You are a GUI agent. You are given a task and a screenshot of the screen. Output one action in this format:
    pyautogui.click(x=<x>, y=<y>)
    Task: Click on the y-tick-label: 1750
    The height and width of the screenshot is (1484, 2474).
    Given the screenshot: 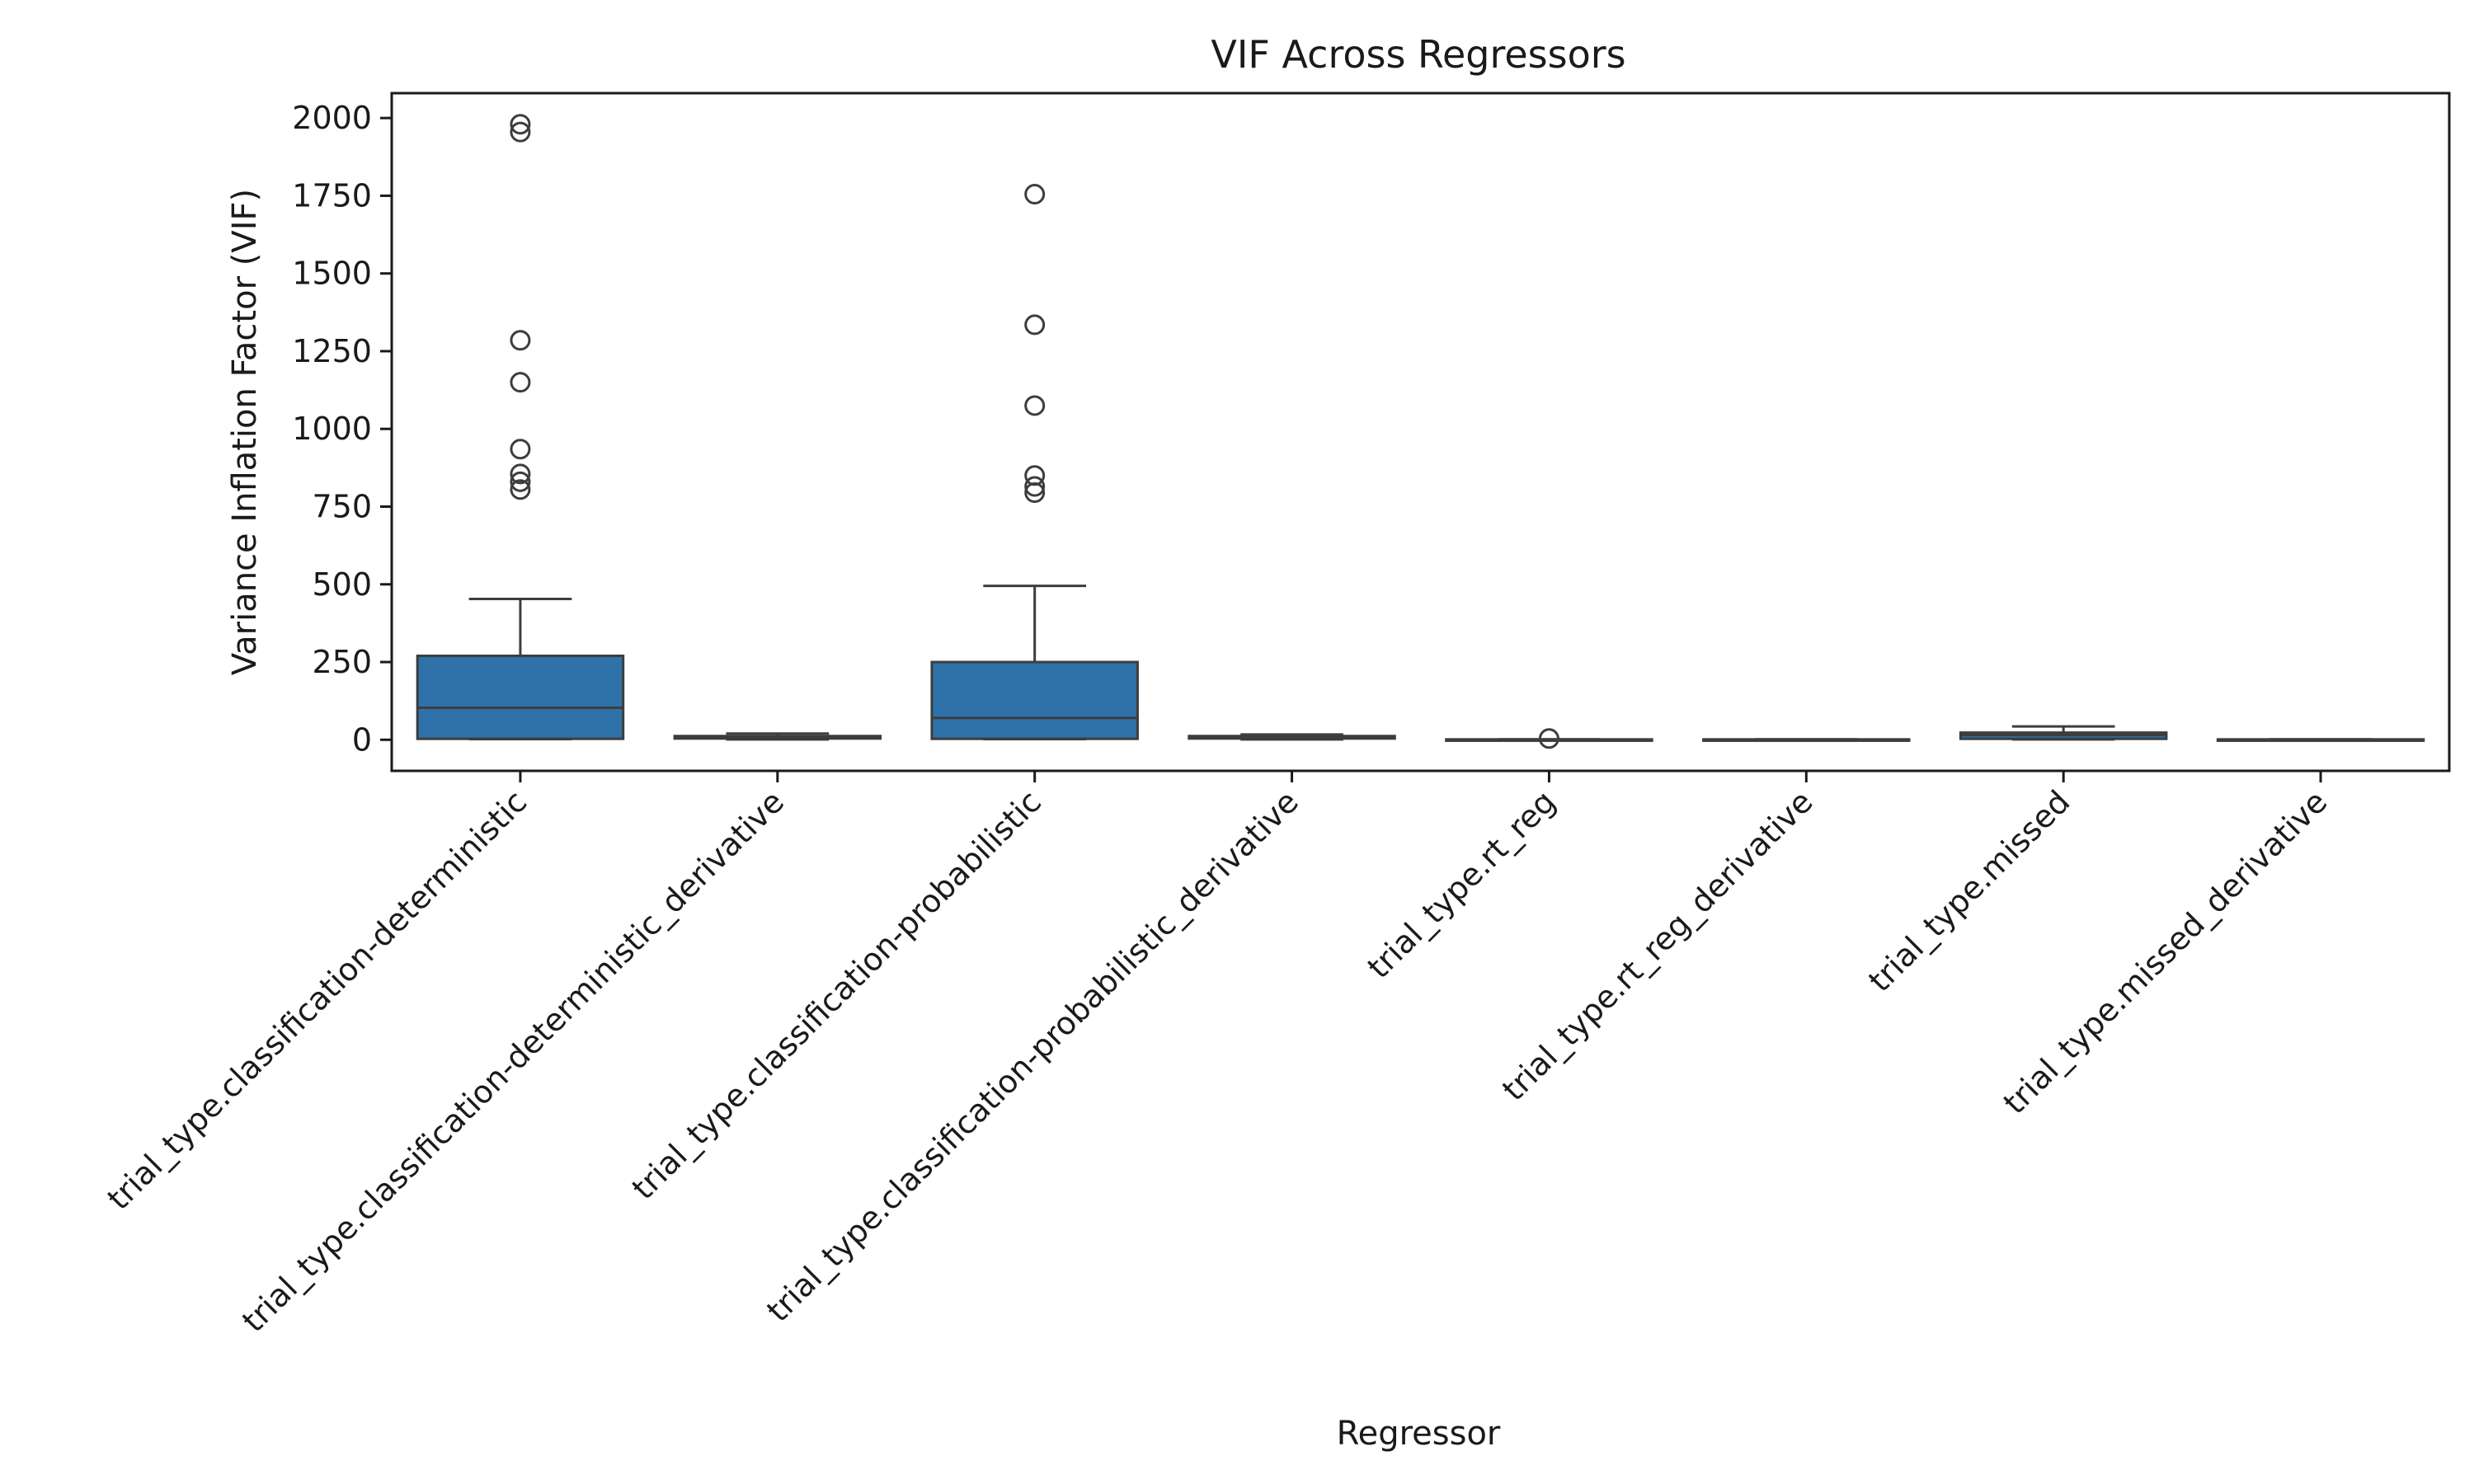 What is the action you would take?
    pyautogui.click(x=332, y=195)
    